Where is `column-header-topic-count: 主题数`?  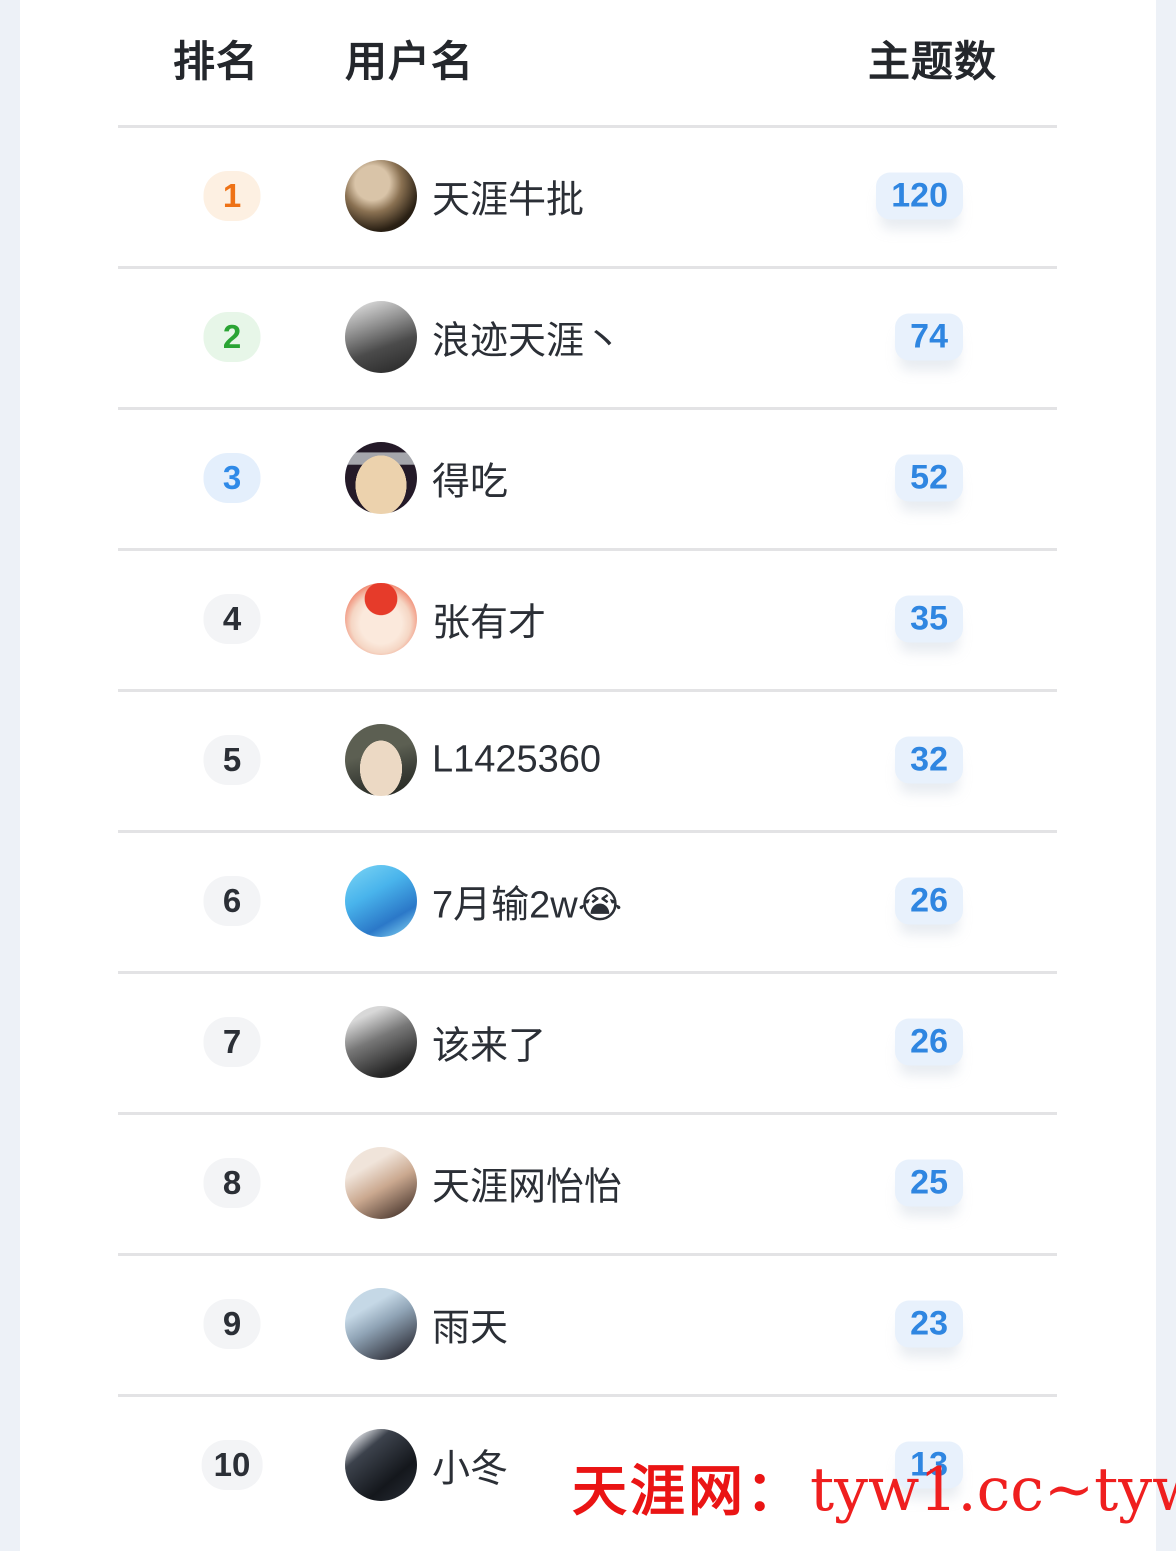
column-header-topic-count: 主题数 is located at coordinates (933, 61).